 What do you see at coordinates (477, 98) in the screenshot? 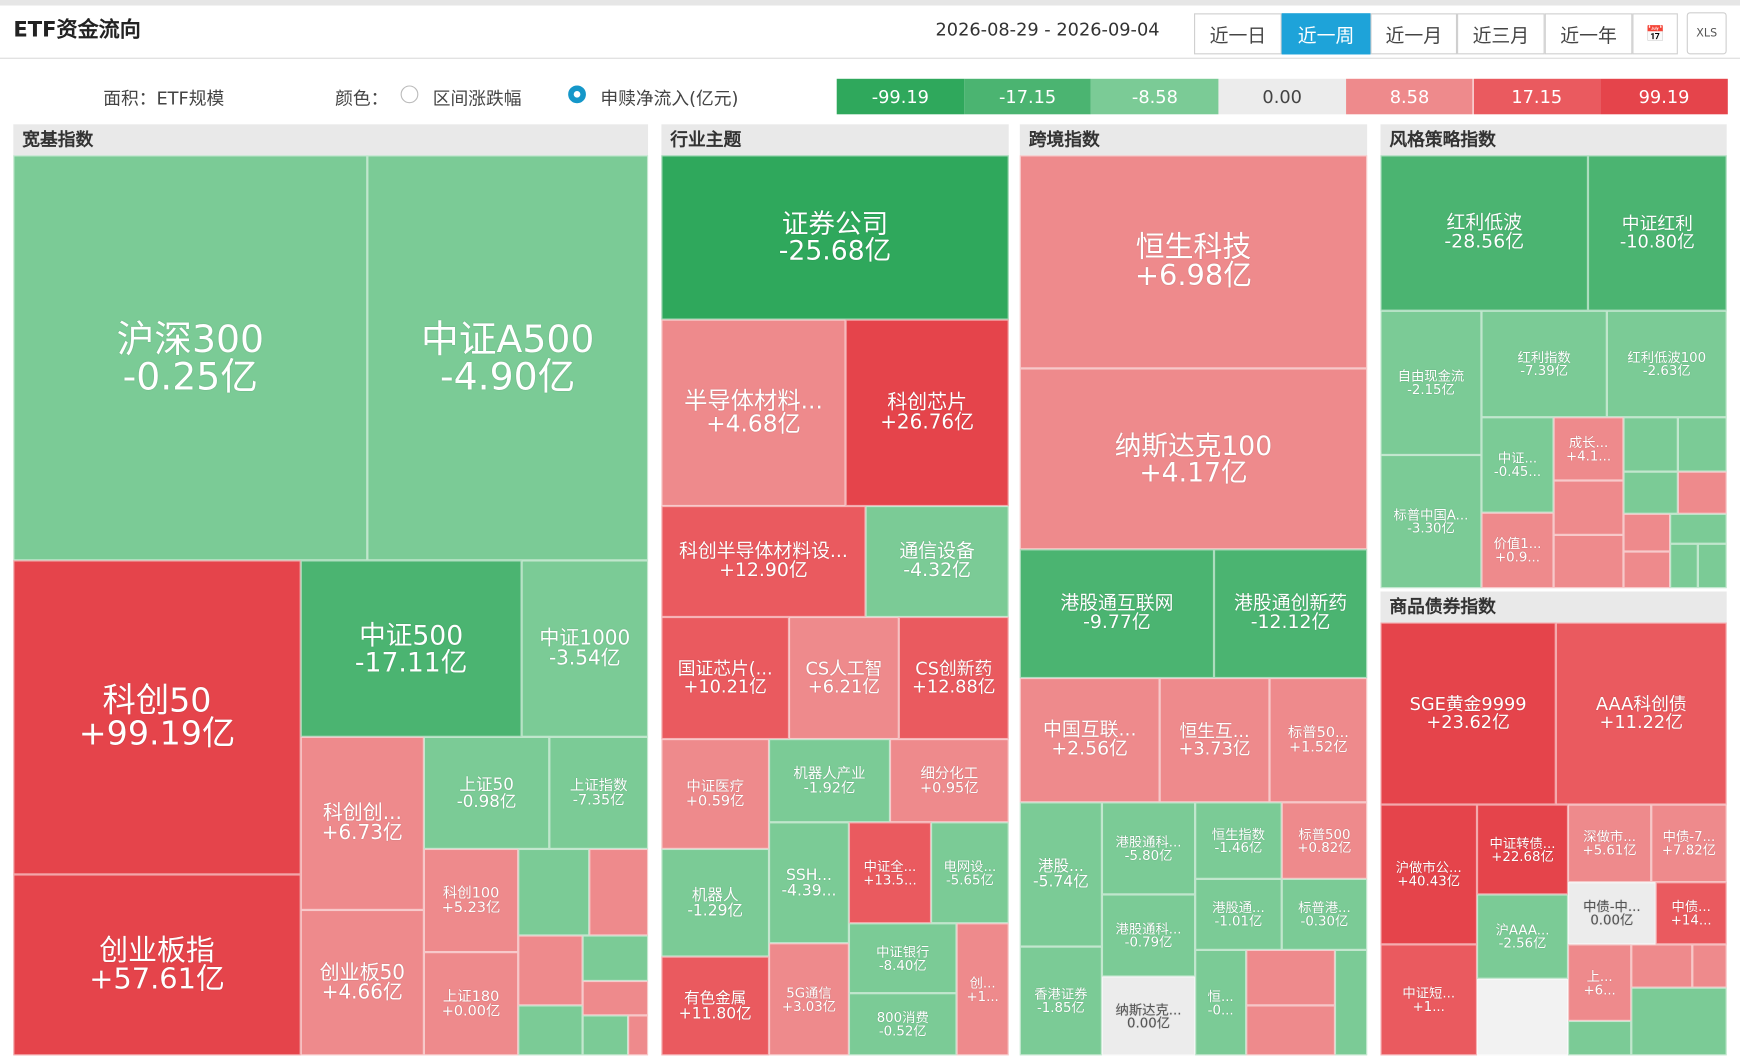
I see `radio-label: 区间涨跌幅` at bounding box center [477, 98].